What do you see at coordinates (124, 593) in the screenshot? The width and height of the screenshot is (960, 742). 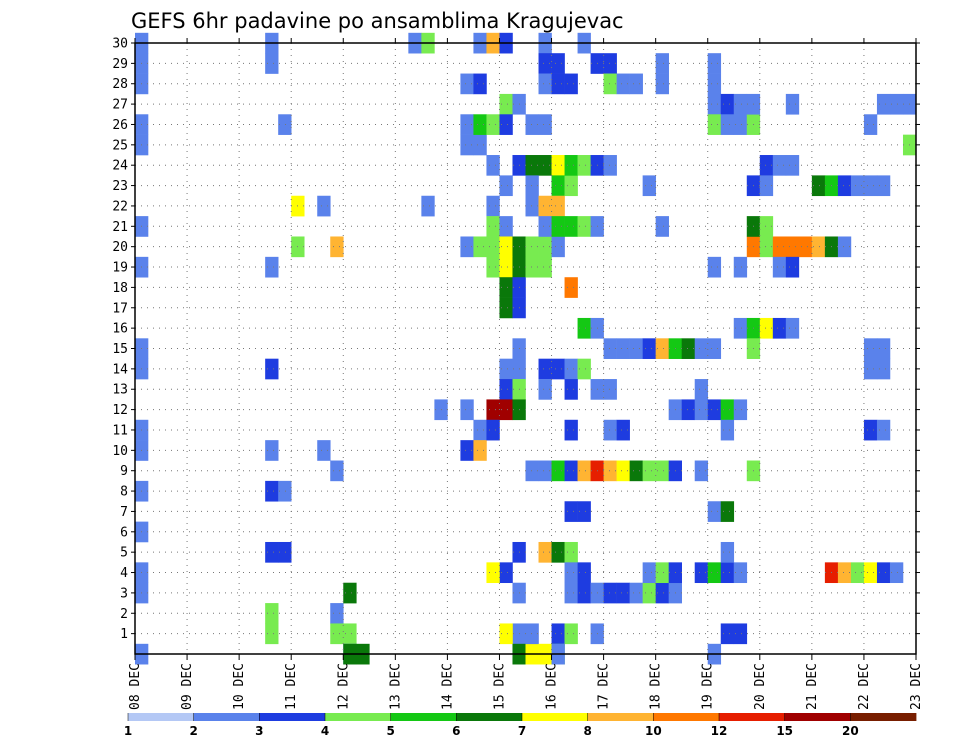 I see `y-tick-label: 3` at bounding box center [124, 593].